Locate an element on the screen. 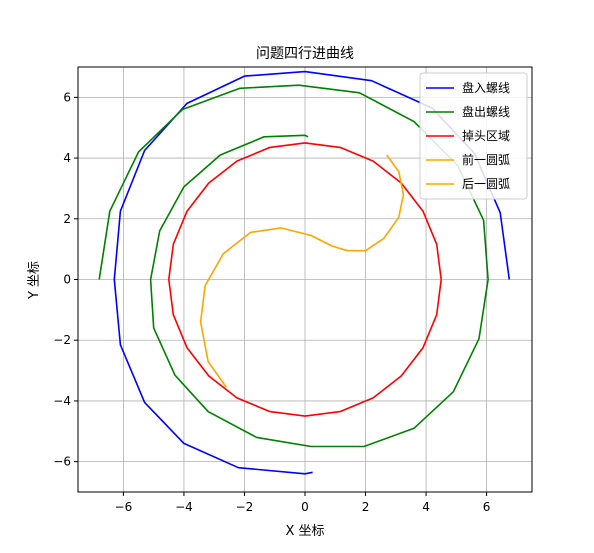 This screenshot has width=594, height=553. legend-box is located at coordinates (473, 136).